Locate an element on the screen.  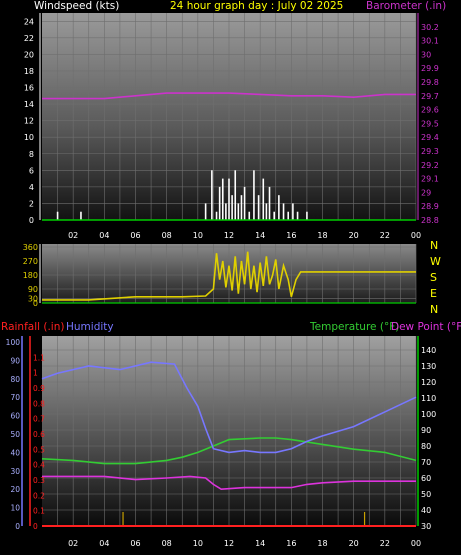
baro-ytick-29.9: 29.9 is located at coordinates (430, 68).